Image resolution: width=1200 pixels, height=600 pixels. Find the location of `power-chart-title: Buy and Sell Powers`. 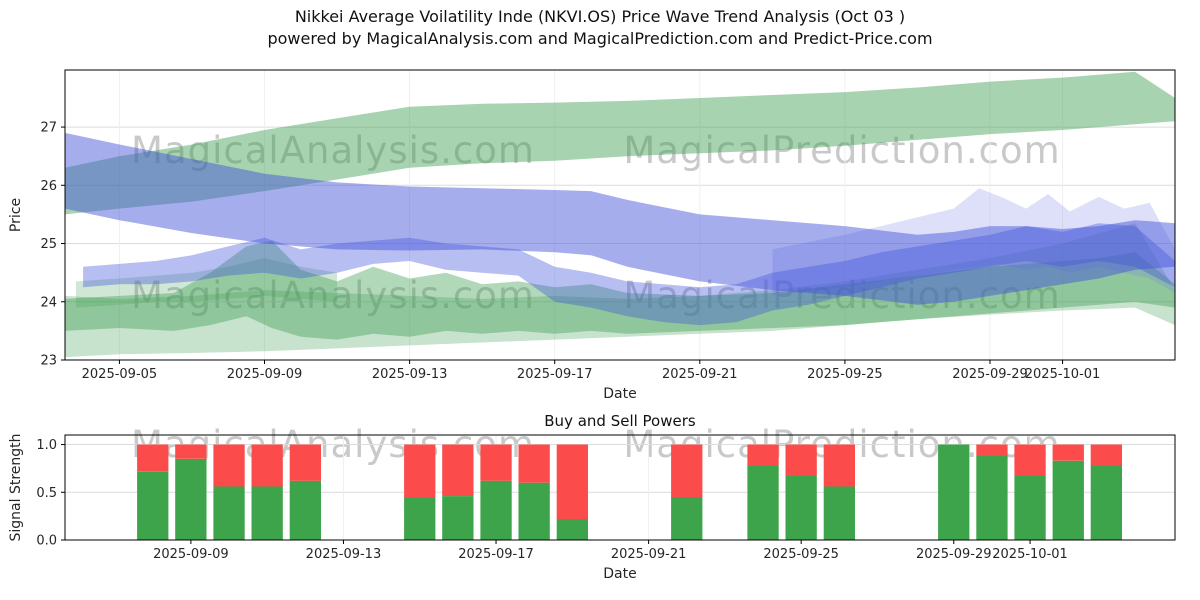

power-chart-title: Buy and Sell Powers is located at coordinates (620, 421).